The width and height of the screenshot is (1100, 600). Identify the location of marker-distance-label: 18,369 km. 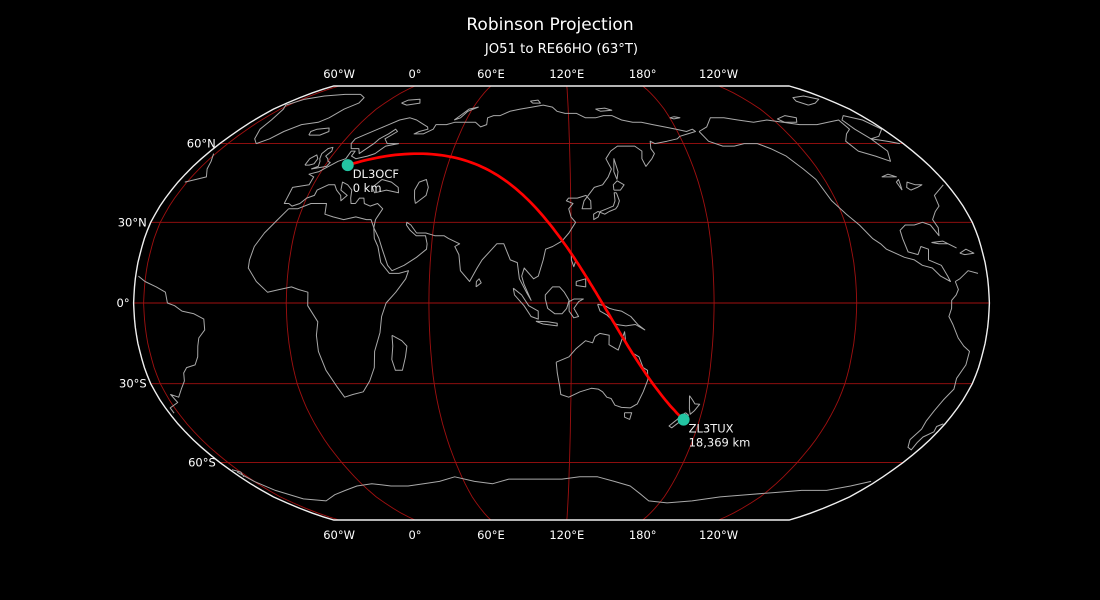
(720, 443).